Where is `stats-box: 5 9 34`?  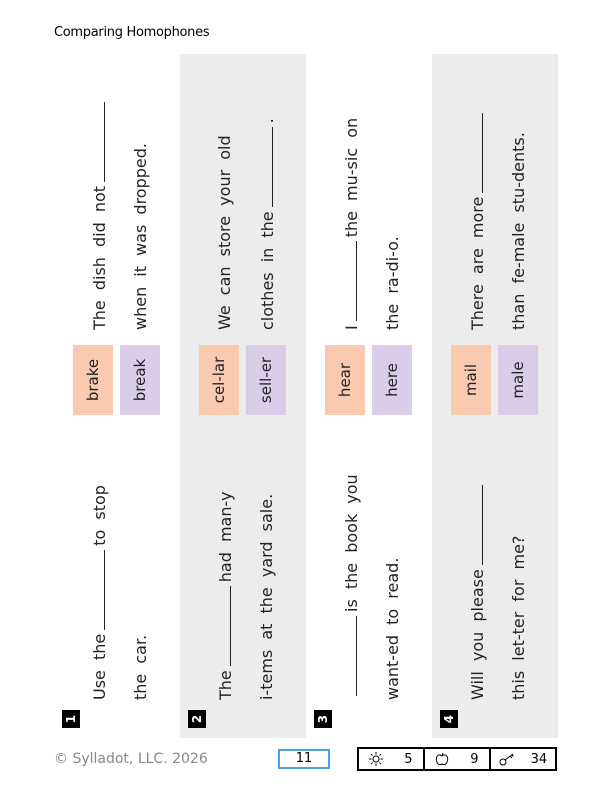 stats-box: 5 9 34 is located at coordinates (457, 759).